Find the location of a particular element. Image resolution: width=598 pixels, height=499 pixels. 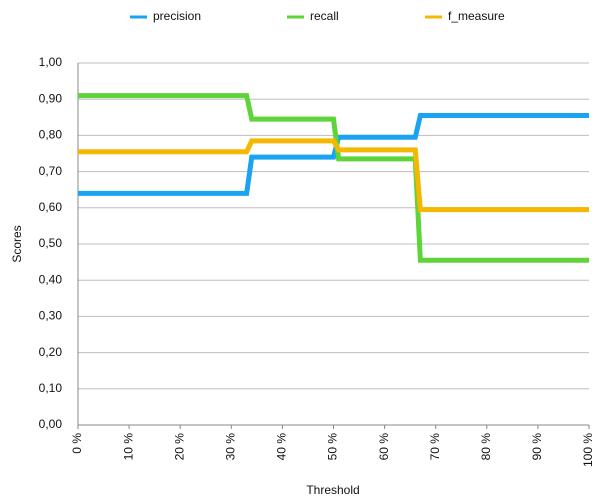

x-tick-label: 10 % is located at coordinates (128, 447).